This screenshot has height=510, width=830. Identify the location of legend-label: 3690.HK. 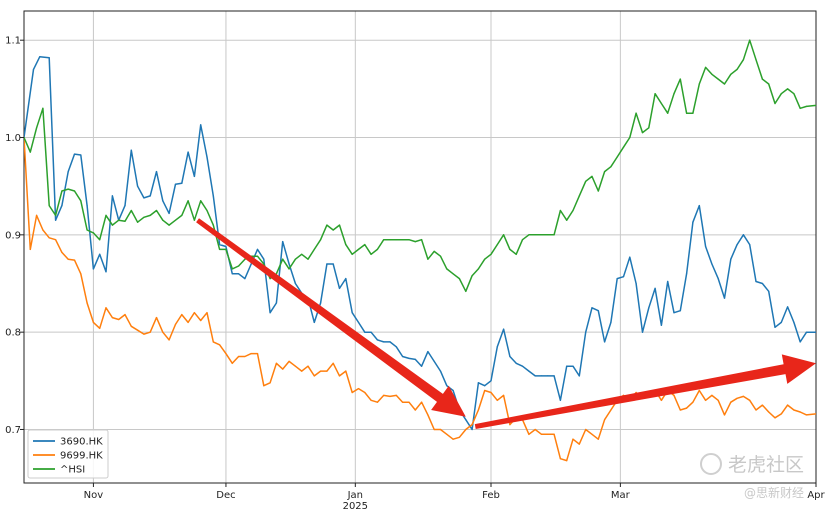
(81, 442).